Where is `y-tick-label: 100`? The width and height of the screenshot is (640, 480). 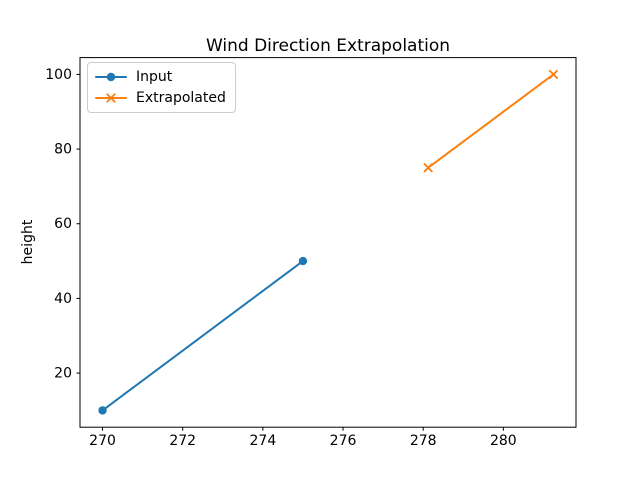
y-tick-label: 100 is located at coordinates (58, 75).